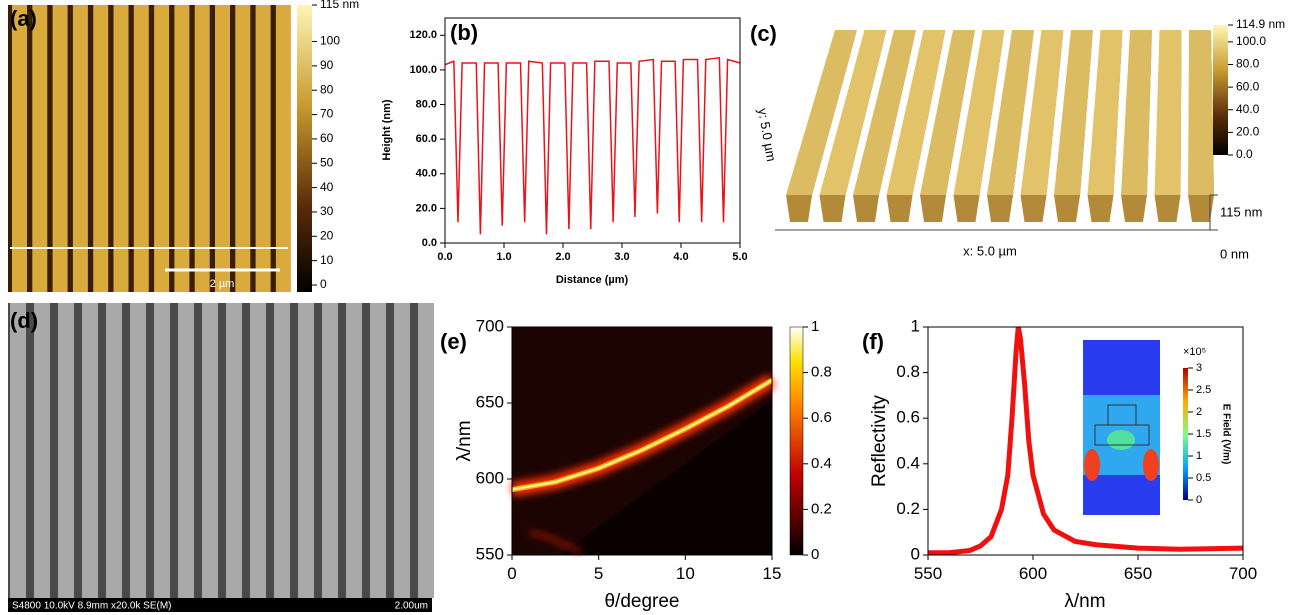 The image size is (1305, 615). I want to click on y-axis-label: Height (nm), so click(387, 129).